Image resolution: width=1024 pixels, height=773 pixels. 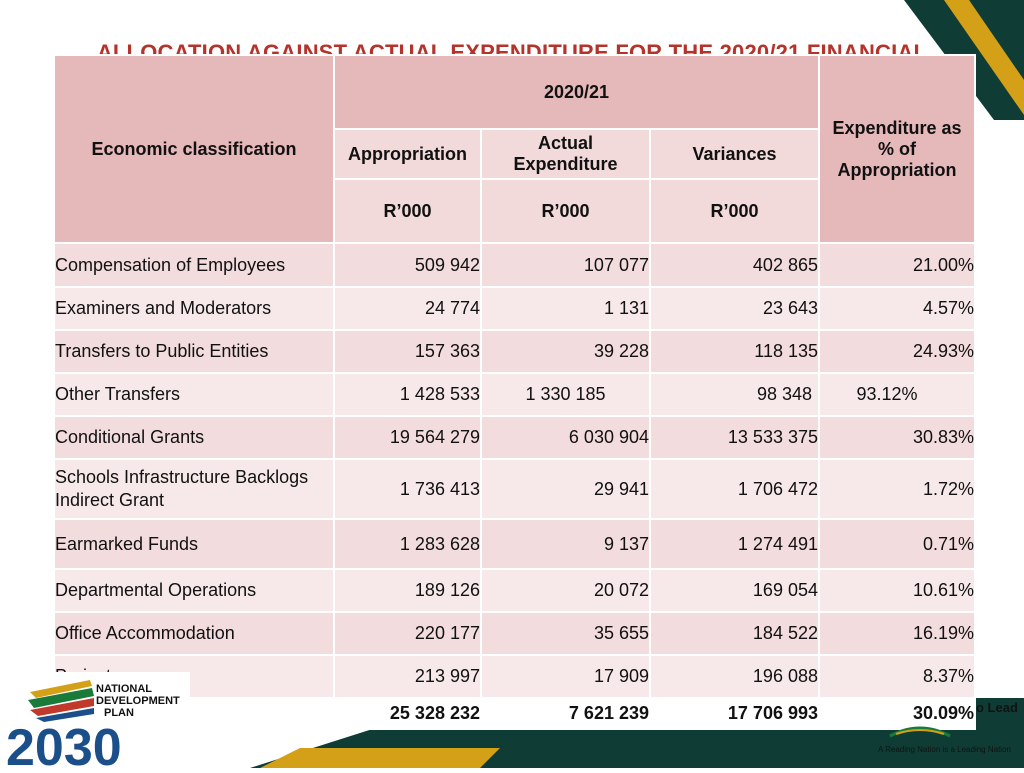 I want to click on logo-fragment: o Lead, so click(x=997, y=707).